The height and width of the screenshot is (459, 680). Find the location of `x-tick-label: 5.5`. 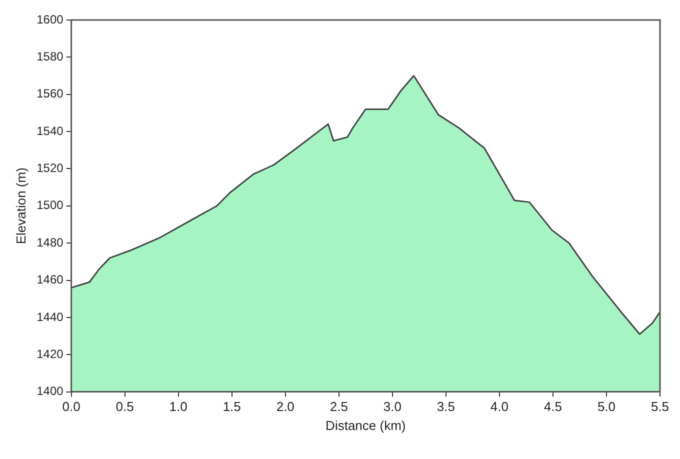

x-tick-label: 5.5 is located at coordinates (660, 406).